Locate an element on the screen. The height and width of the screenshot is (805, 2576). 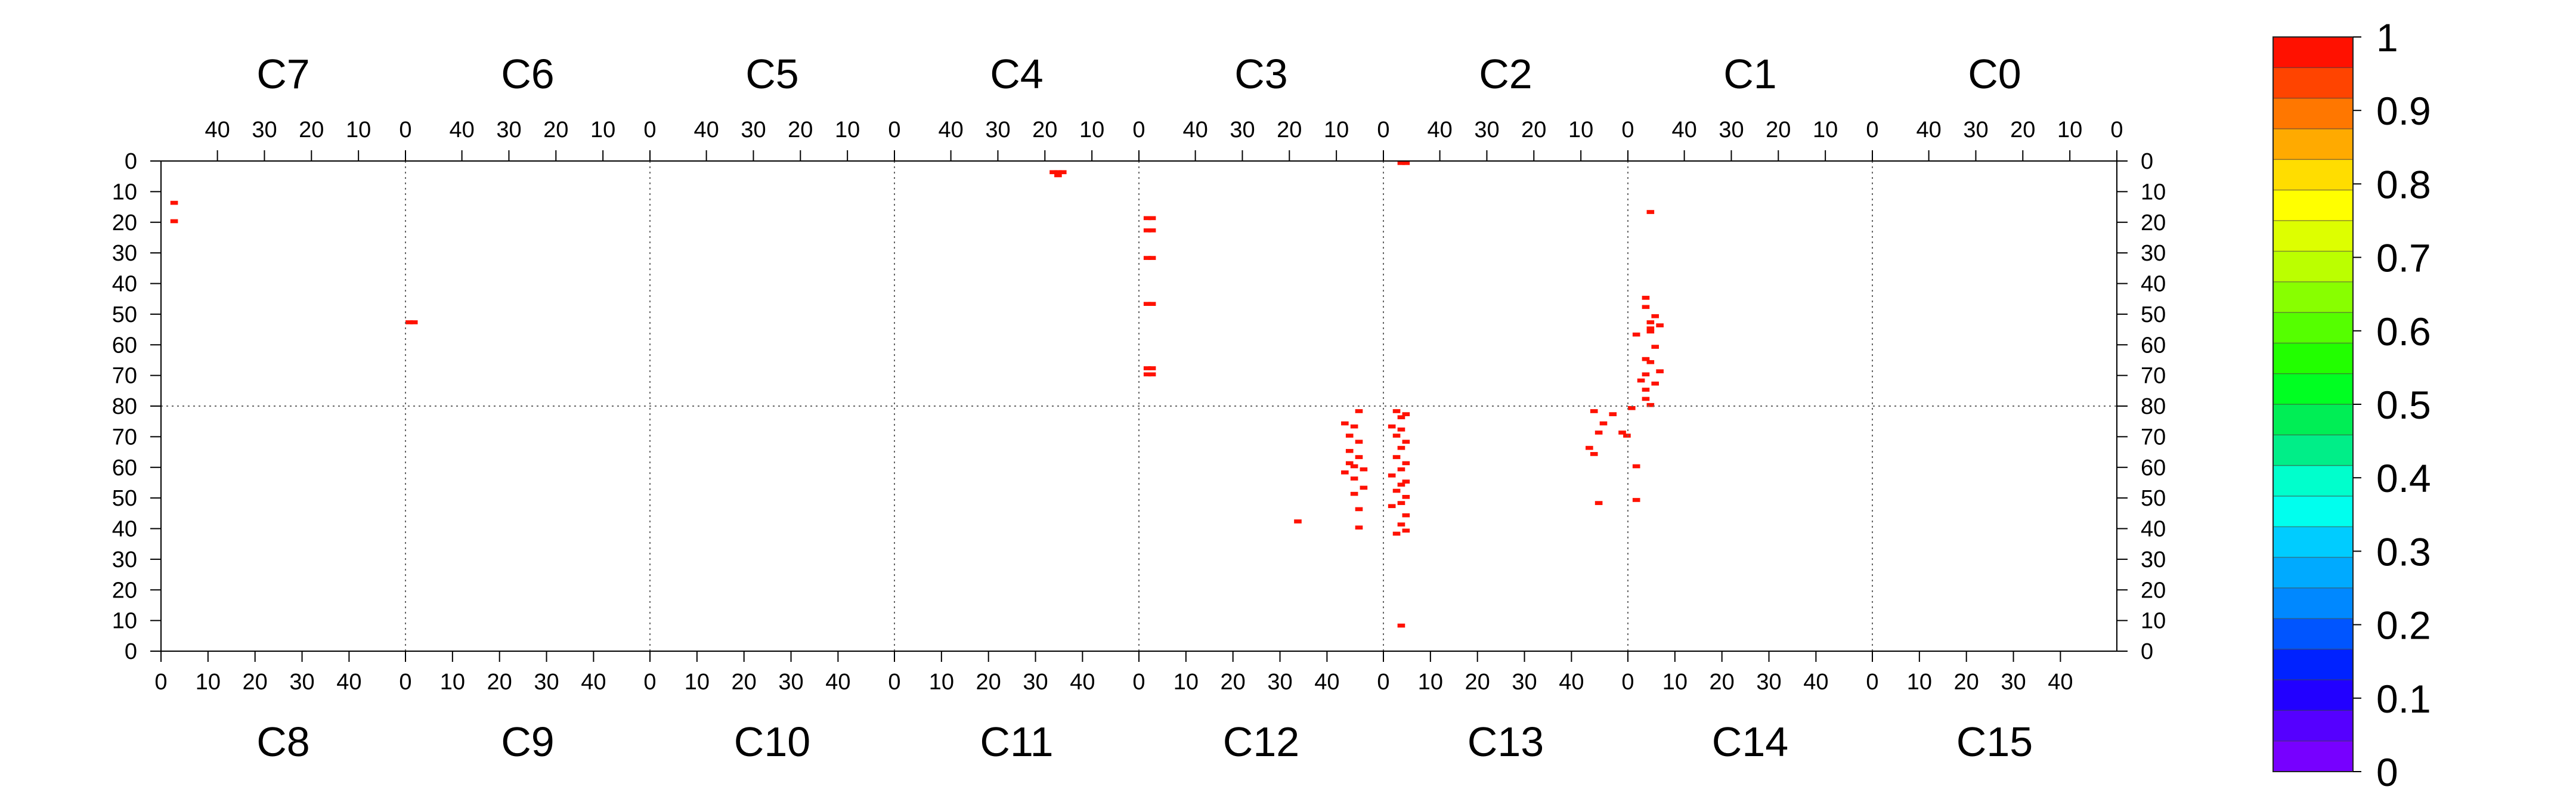
right-row-tick-label: 60 is located at coordinates (2153, 346).